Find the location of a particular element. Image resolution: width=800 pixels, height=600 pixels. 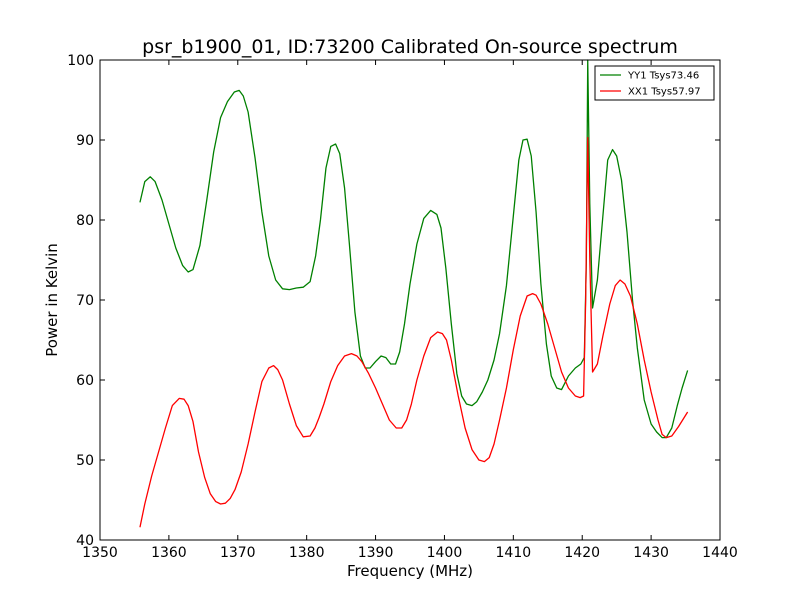

x-tick-label: 1420 is located at coordinates (582, 553).